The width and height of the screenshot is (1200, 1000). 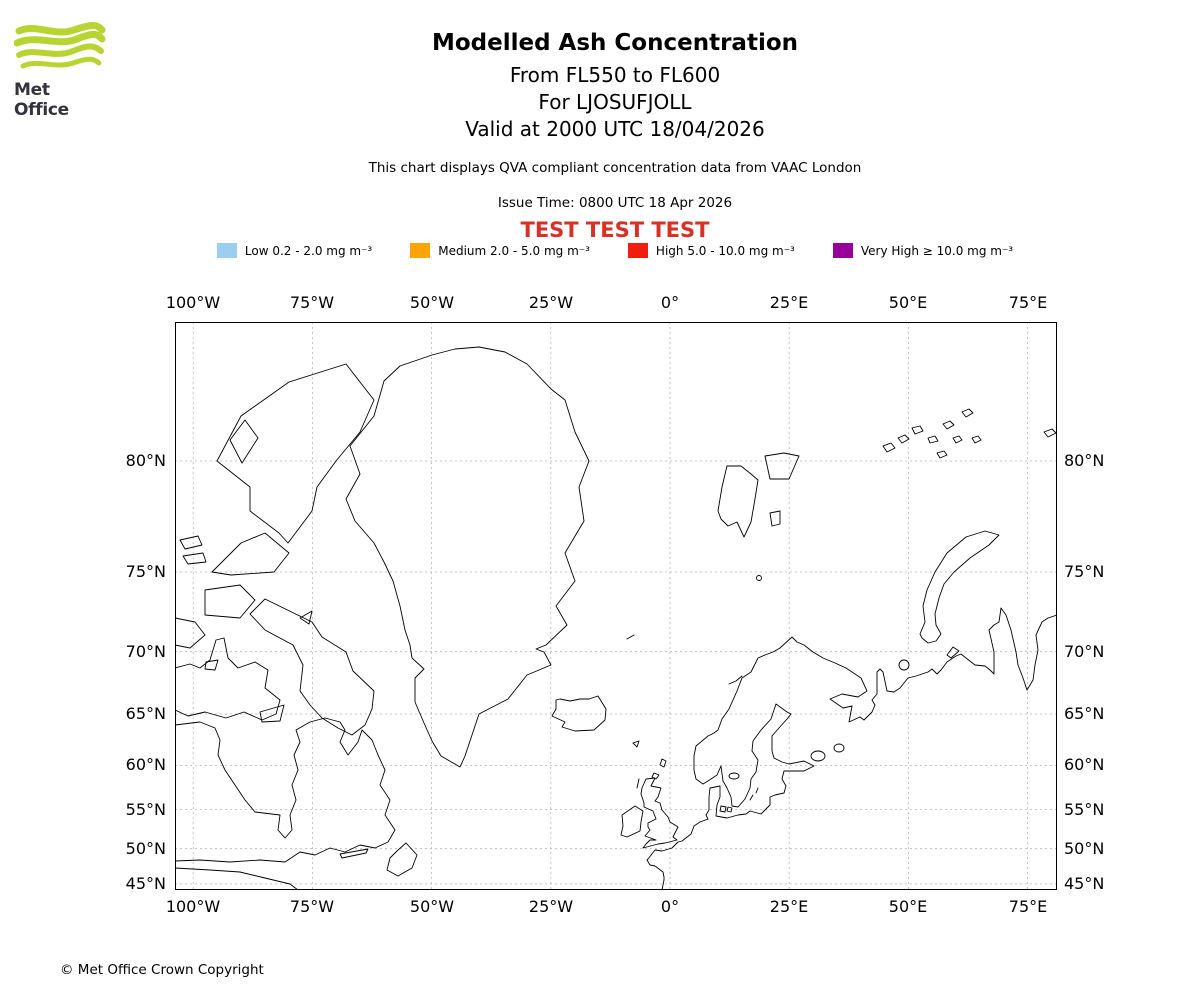 I want to click on lon-label-top: 75°E, so click(x=1028, y=302).